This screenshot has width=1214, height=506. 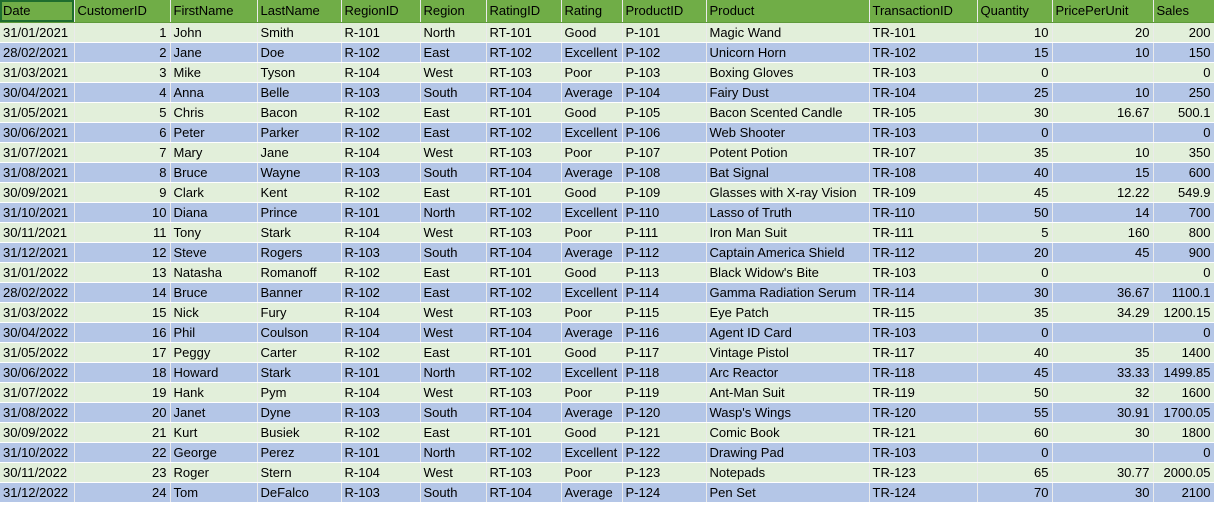 What do you see at coordinates (592, 452) in the screenshot?
I see `cell-rating: Excellent` at bounding box center [592, 452].